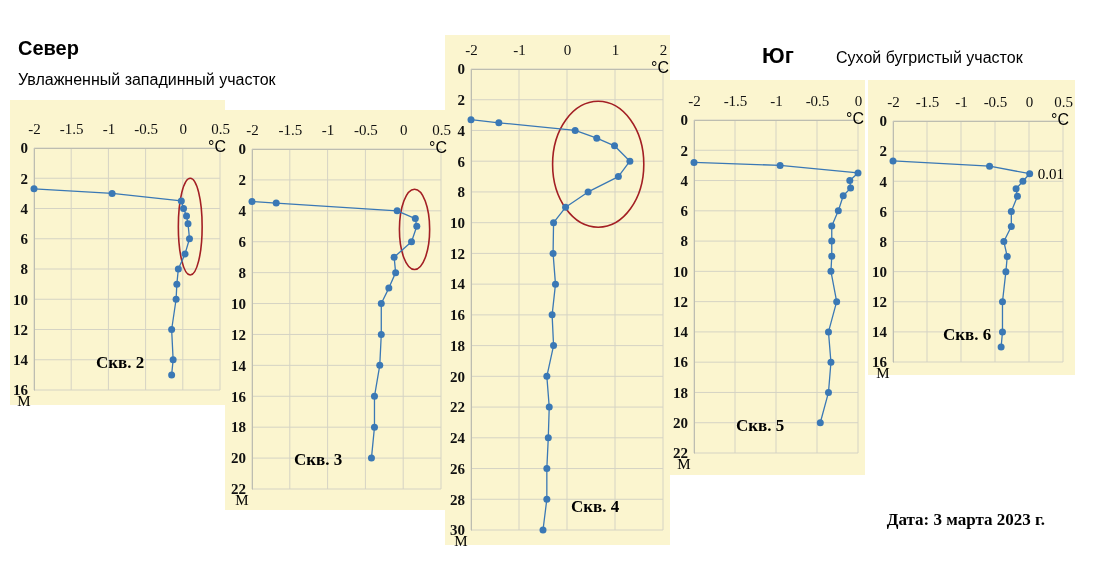  What do you see at coordinates (120, 362) in the screenshot?
I see `annotation: Скв. 2` at bounding box center [120, 362].